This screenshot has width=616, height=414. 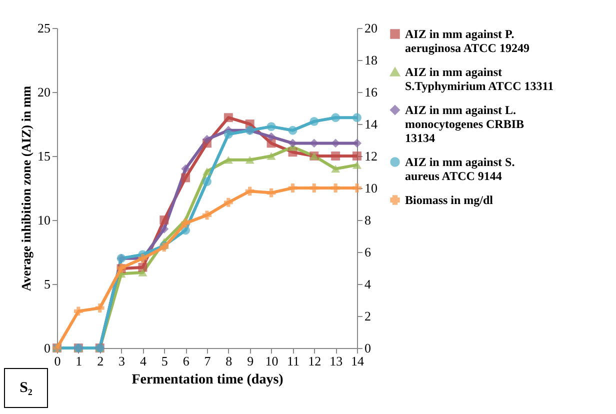 I want to click on y2-tick-label: 8, so click(x=367, y=220).